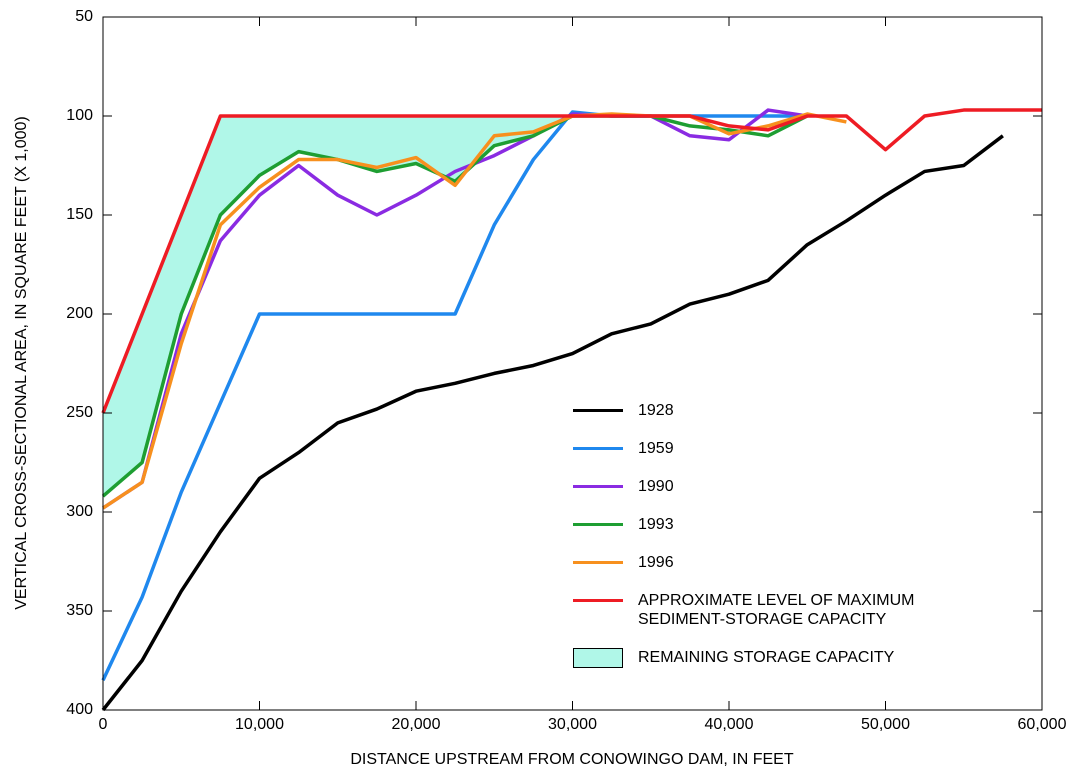 This screenshot has width=1077, height=776. Describe the element at coordinates (103, 724) in the screenshot. I see `x-tick-label: 0` at that location.